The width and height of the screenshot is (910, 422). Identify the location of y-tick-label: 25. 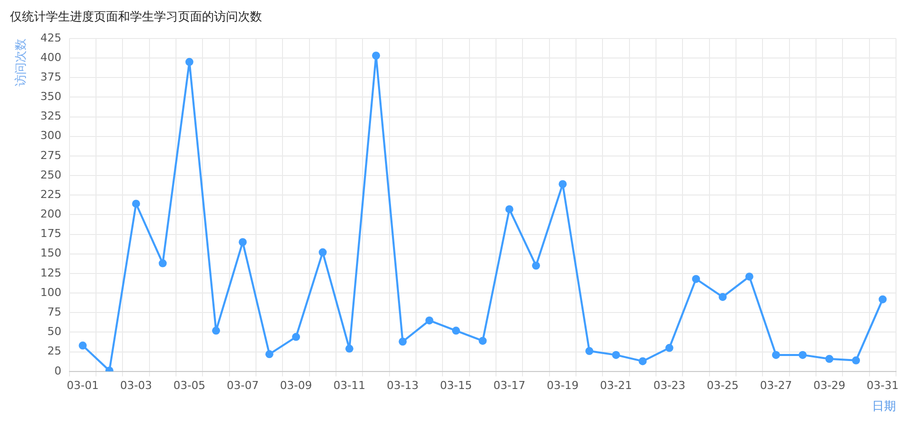
(54, 351).